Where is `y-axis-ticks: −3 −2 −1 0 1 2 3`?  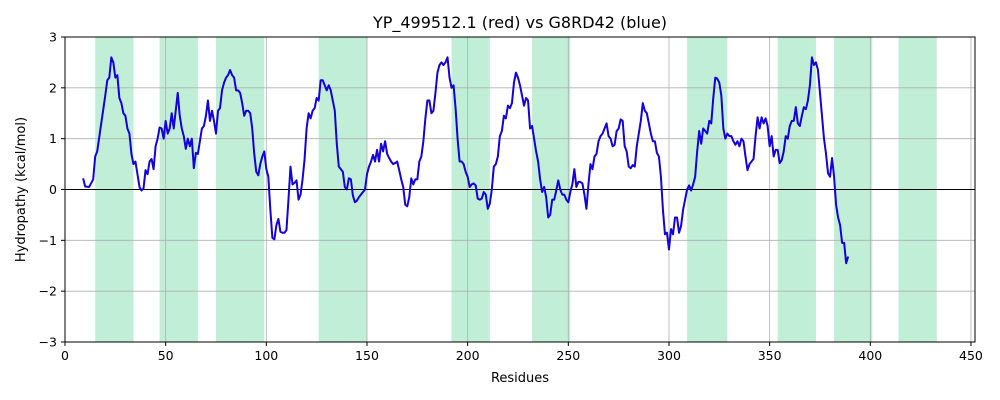
y-axis-ticks: −3 −2 −1 0 1 2 3 is located at coordinates (52, 190).